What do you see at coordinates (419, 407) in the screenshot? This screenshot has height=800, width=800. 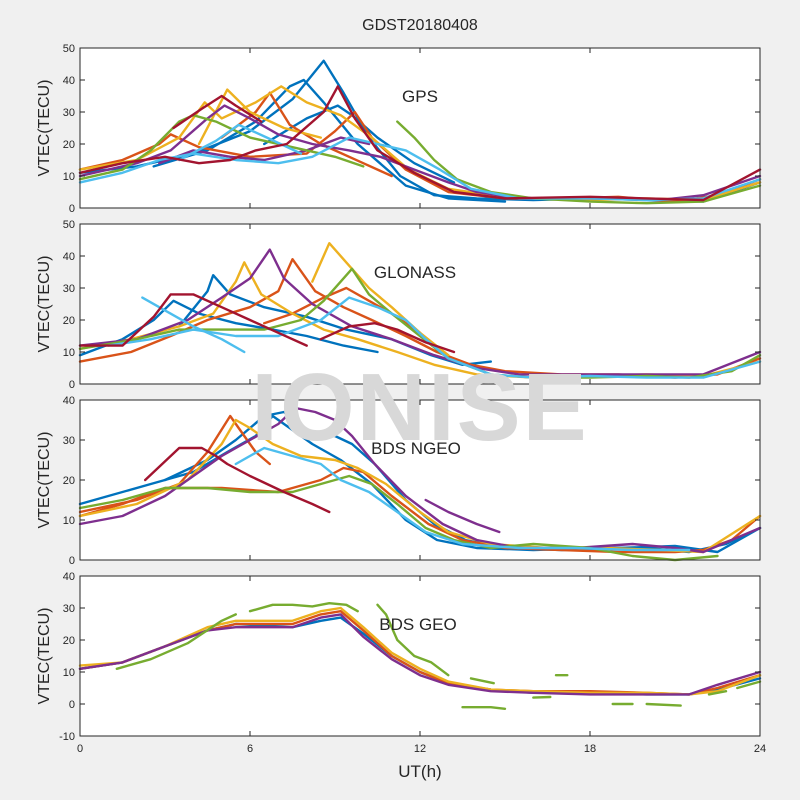 I see `watermark: IONISE` at bounding box center [419, 407].